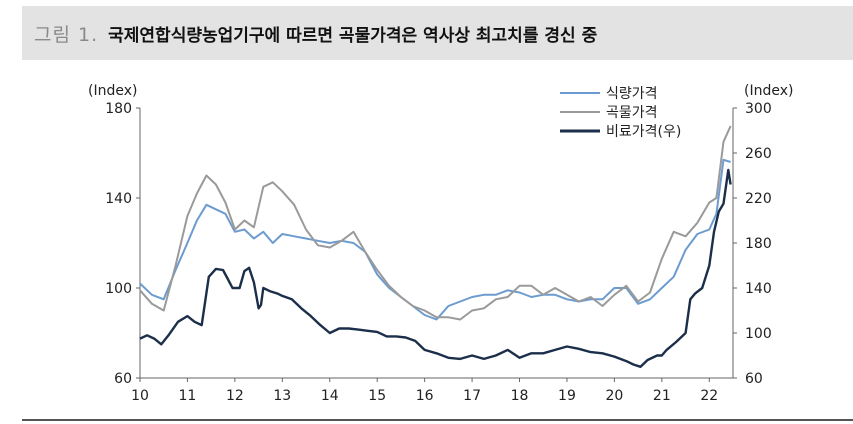 The image size is (853, 424). What do you see at coordinates (66, 34) in the screenshot?
I see `figure-number: 그림 1.` at bounding box center [66, 34].